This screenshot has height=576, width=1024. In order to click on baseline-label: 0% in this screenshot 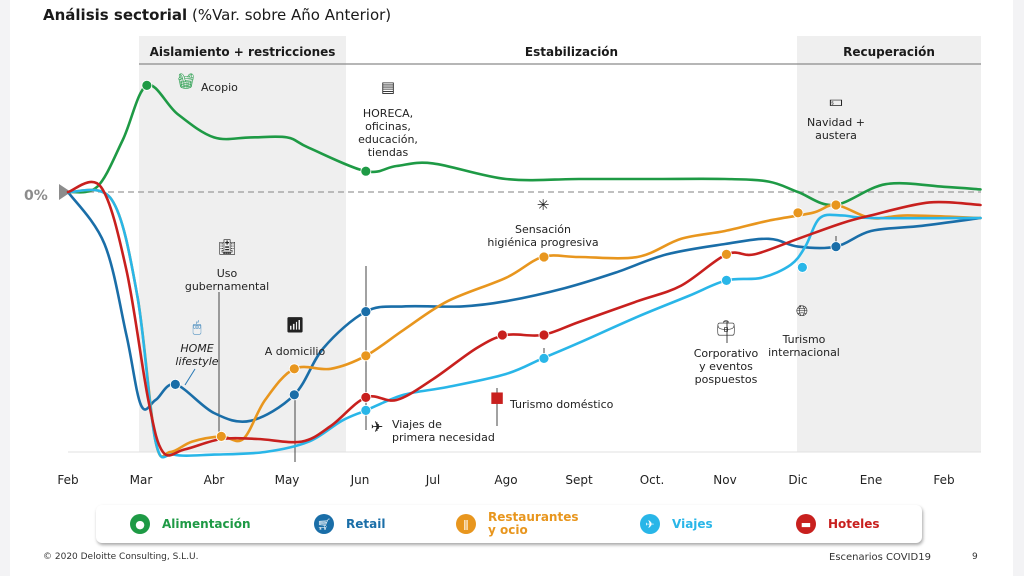, I will do `click(36, 196)`.